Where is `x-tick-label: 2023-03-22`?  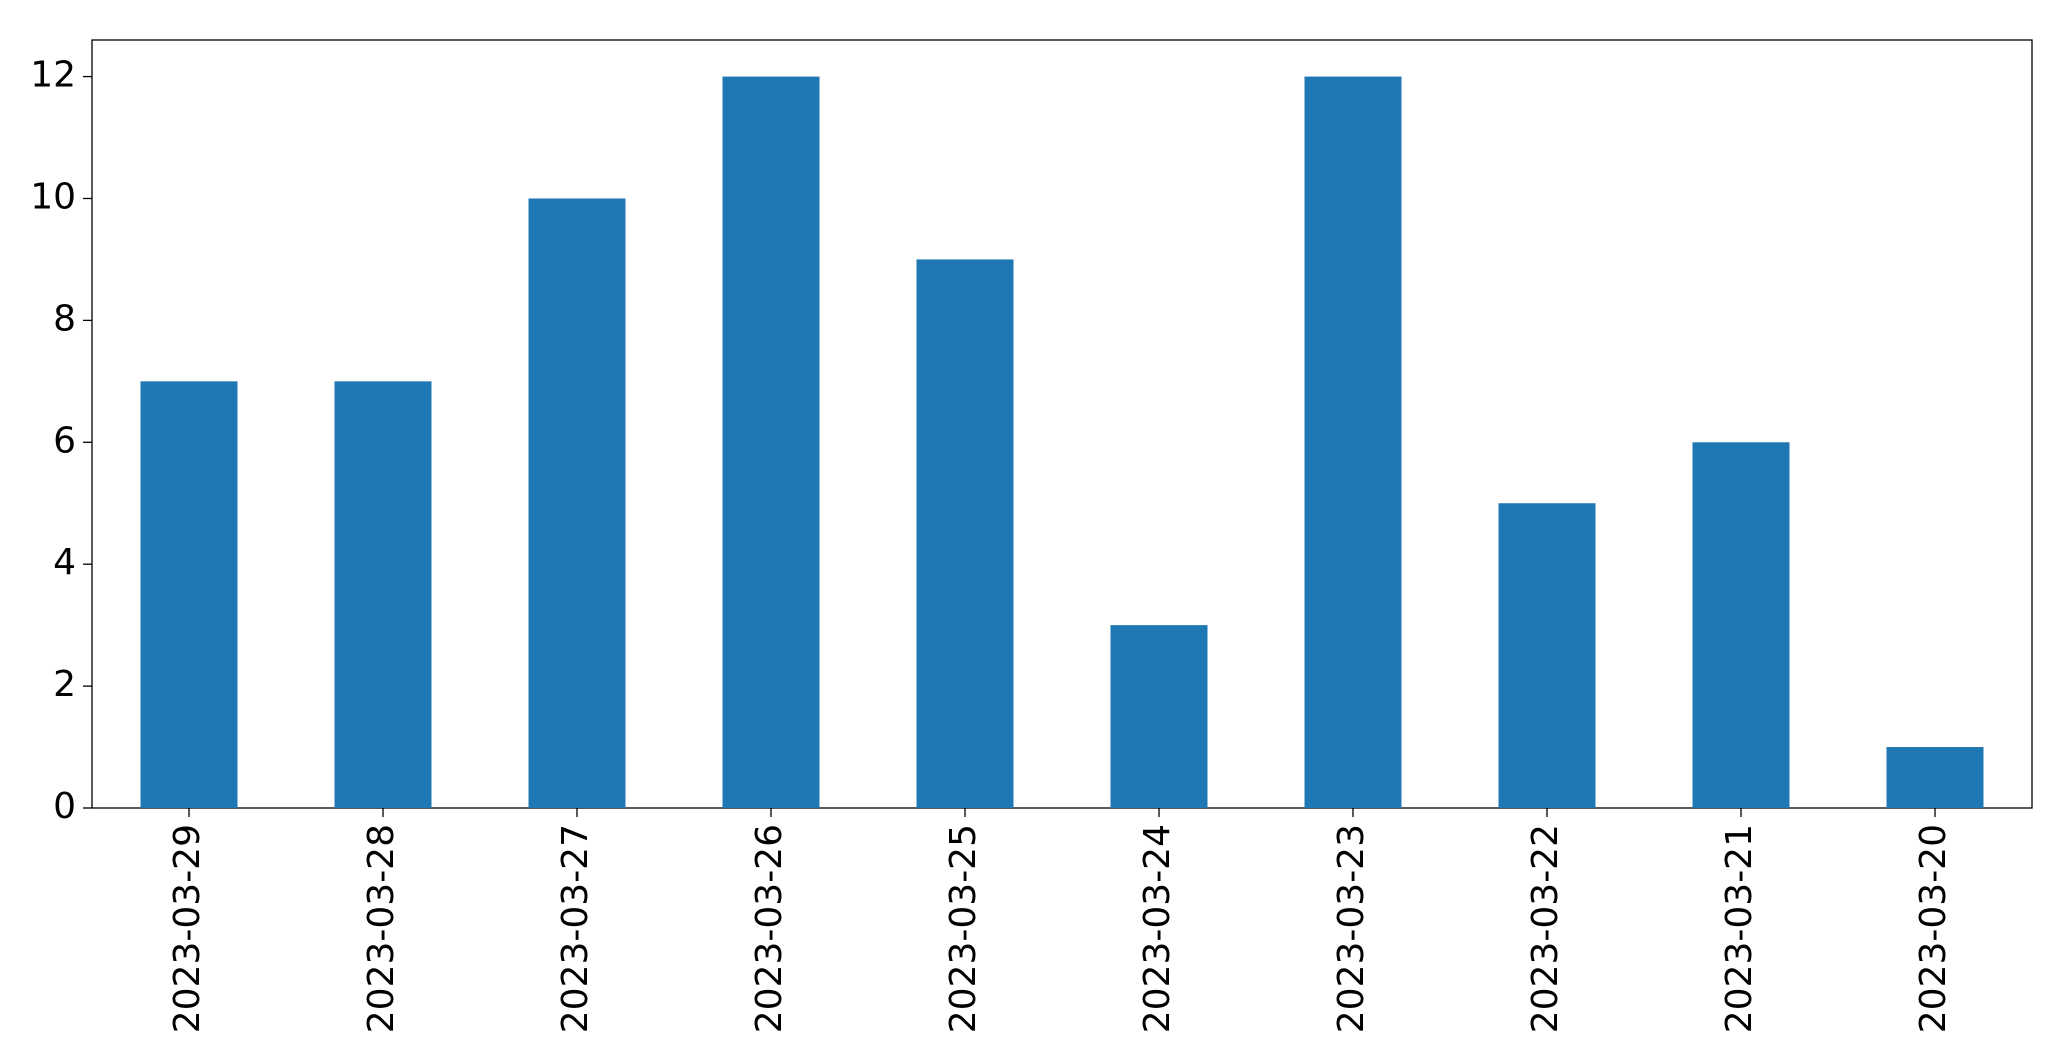
x-tick-label: 2023-03-22 is located at coordinates (1545, 928).